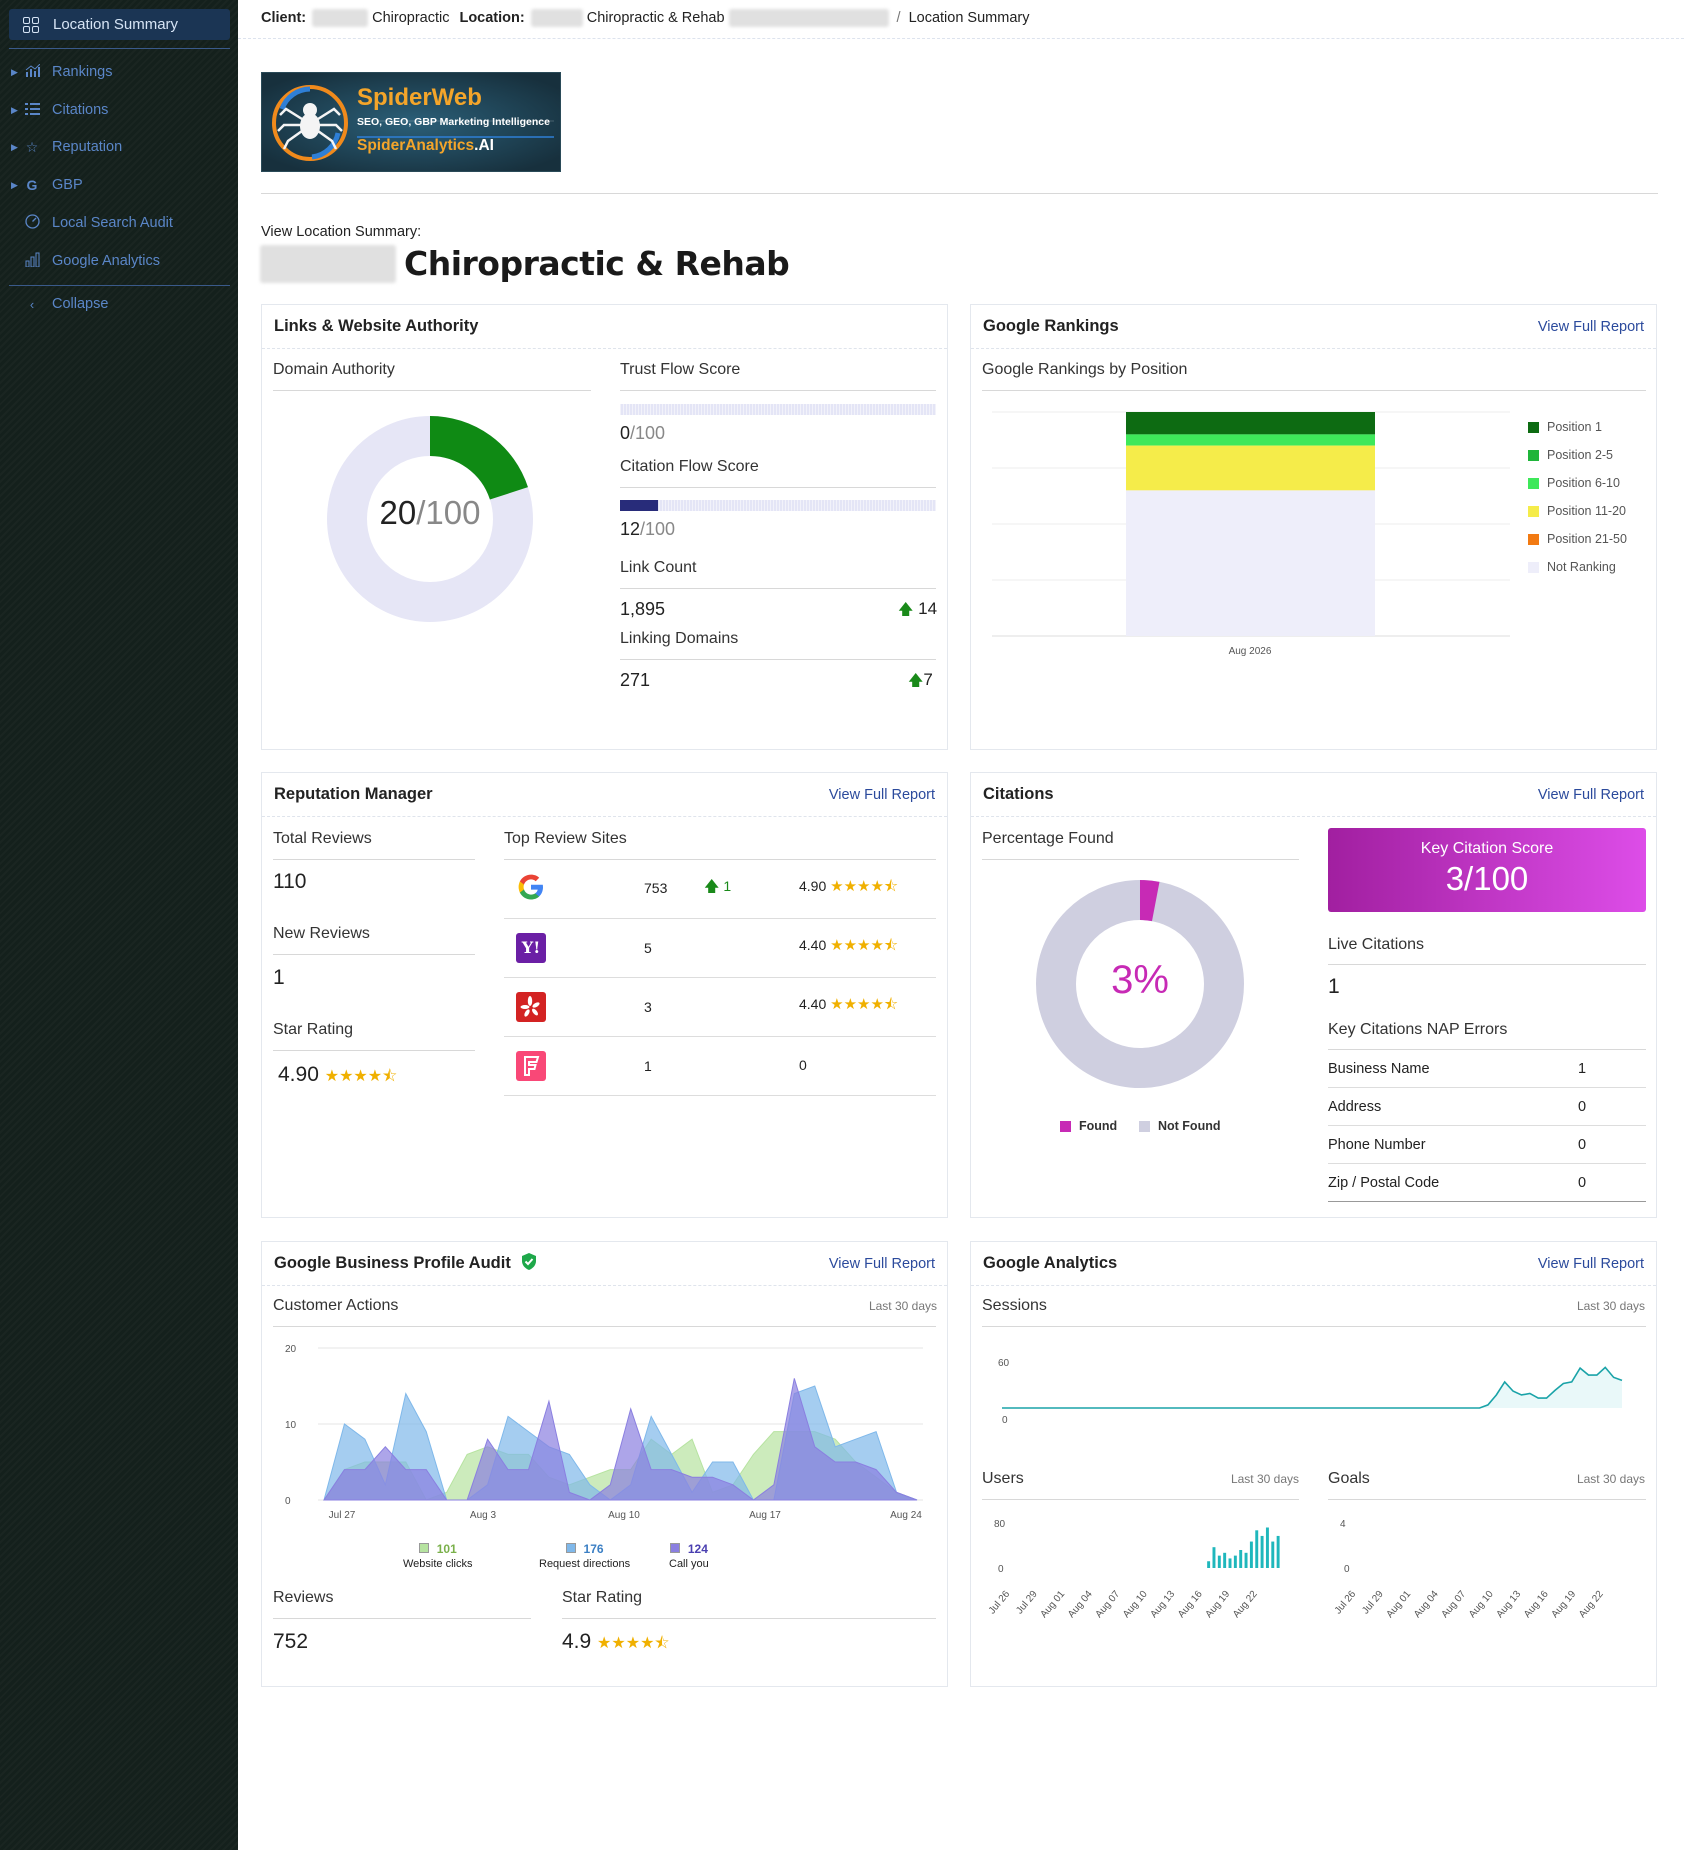 The height and width of the screenshot is (1850, 1684). What do you see at coordinates (1577, 511) in the screenshot?
I see `rank-legend-item: Position 11-20` at bounding box center [1577, 511].